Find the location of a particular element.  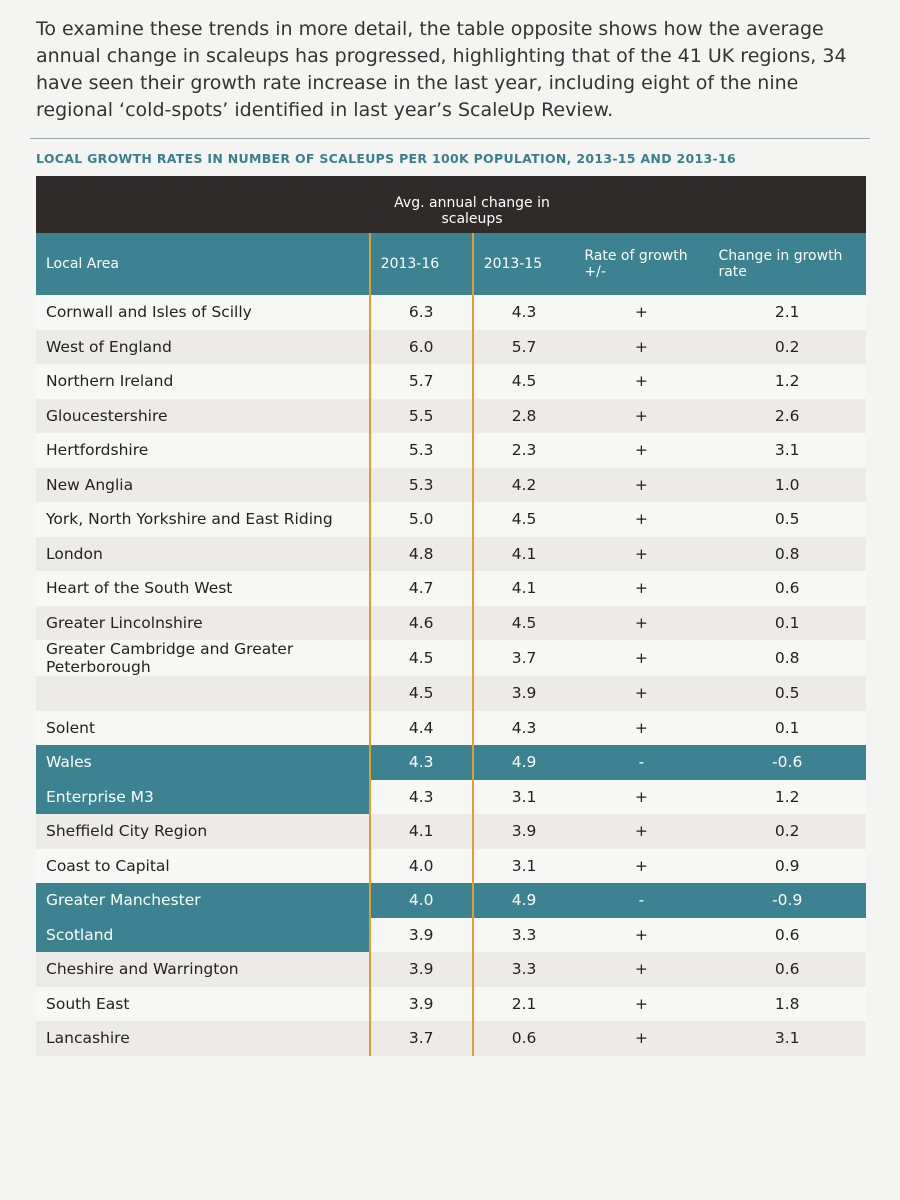

table-row: Hertfordshire 5.3 2.3 +3.1 is located at coordinates (451, 450).